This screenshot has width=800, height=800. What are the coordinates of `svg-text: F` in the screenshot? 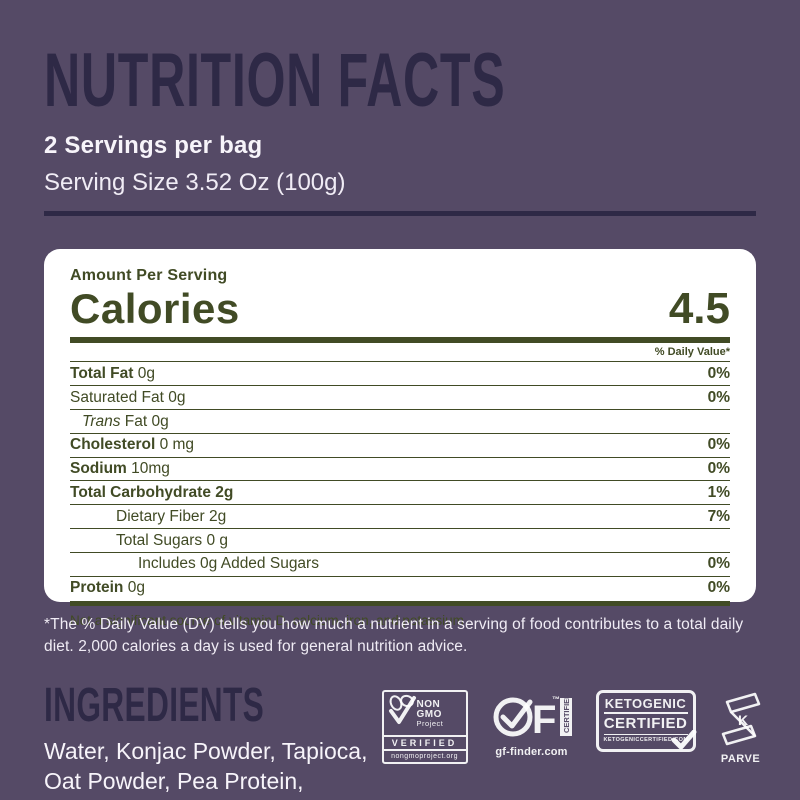 It's located at (544, 719).